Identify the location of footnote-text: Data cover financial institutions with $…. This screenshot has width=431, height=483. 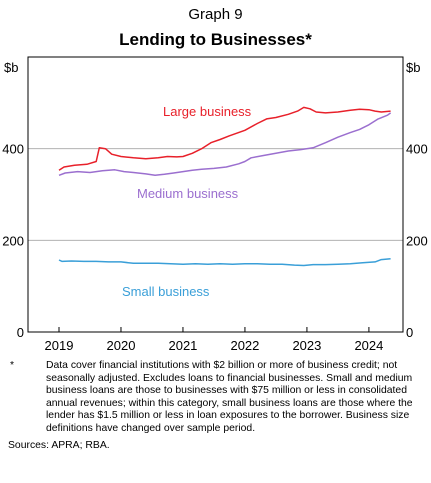
(229, 397).